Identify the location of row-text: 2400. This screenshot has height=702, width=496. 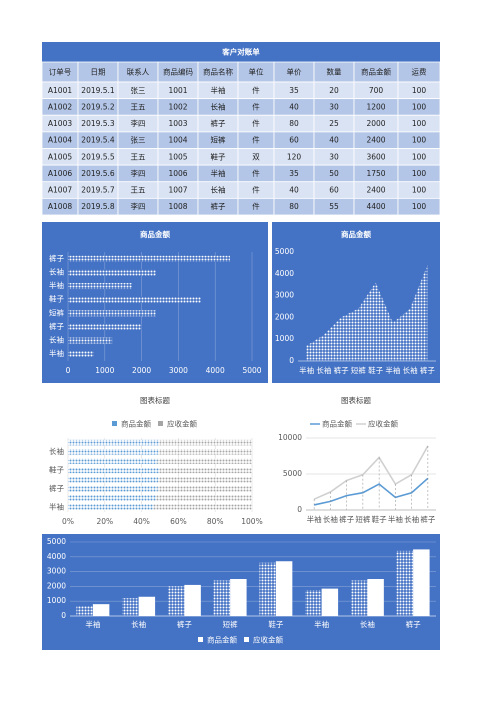
(375, 190).